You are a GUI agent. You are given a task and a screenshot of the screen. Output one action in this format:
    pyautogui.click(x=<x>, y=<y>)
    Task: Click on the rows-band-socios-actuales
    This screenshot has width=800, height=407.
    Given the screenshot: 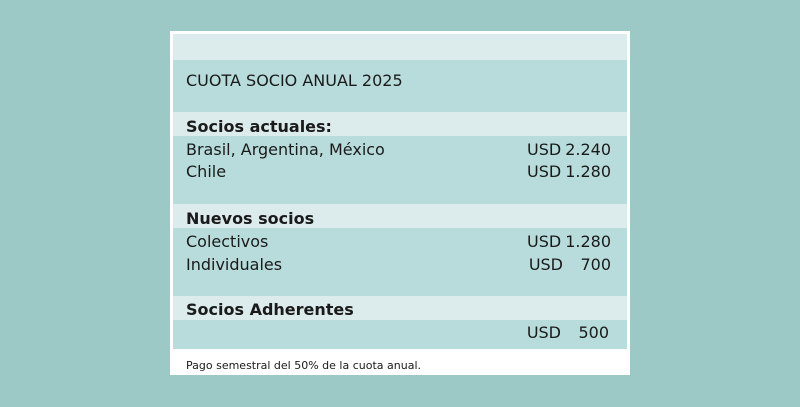 What is the action you would take?
    pyautogui.click(x=400, y=170)
    